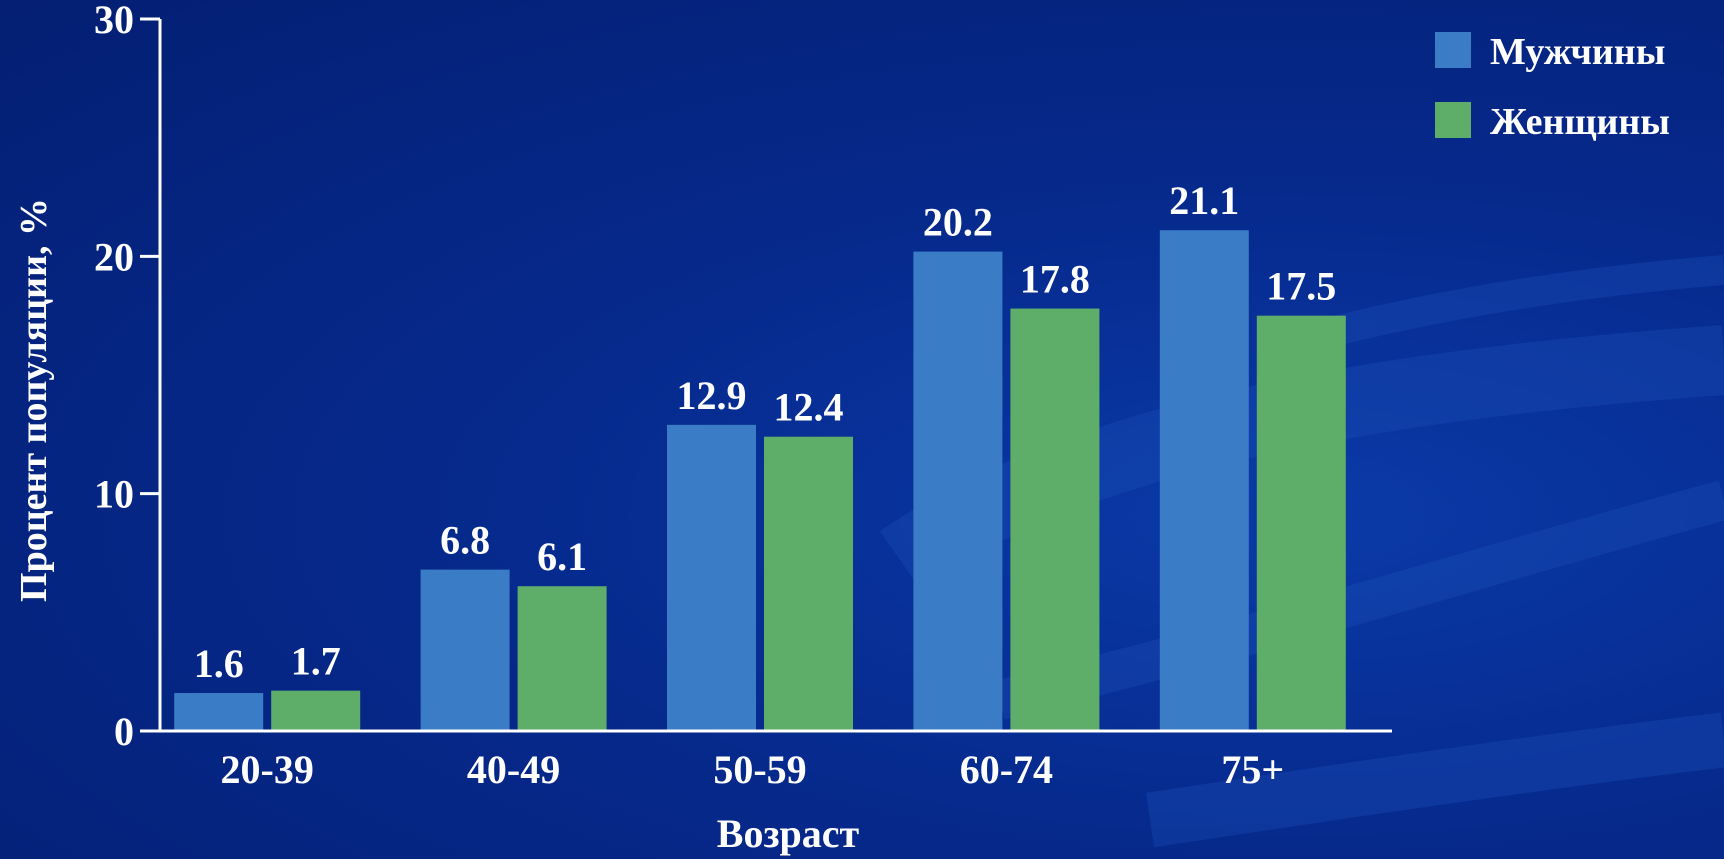 This screenshot has width=1724, height=859. I want to click on x-tick-labels: 20-39 40-49 50-59 60-74 75+, so click(753, 769).